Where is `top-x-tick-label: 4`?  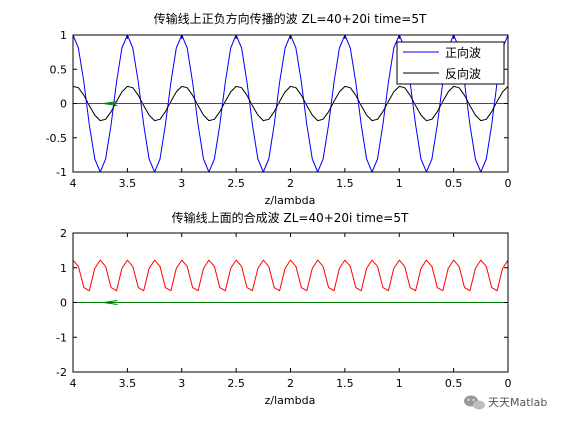
top-x-tick-label: 4 is located at coordinates (73, 183).